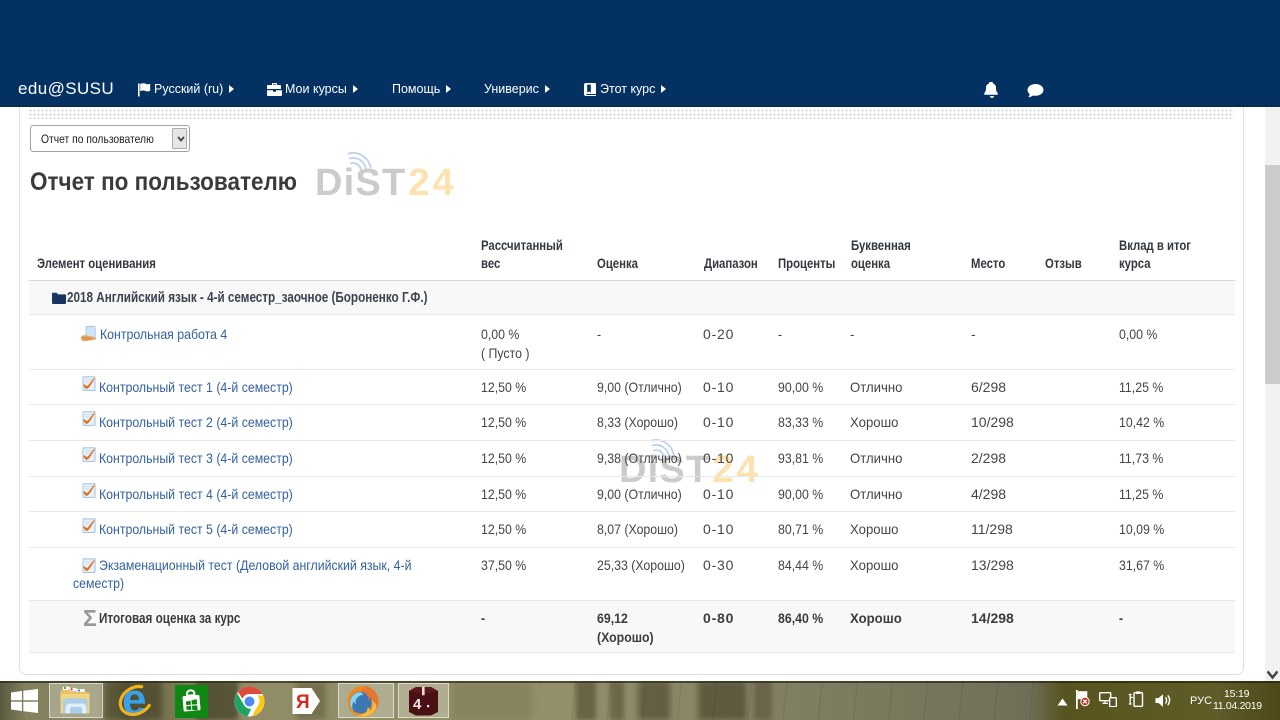 This screenshot has width=1280, height=720. Describe the element at coordinates (417, 704) in the screenshot. I see `svg-text: 4` at that location.